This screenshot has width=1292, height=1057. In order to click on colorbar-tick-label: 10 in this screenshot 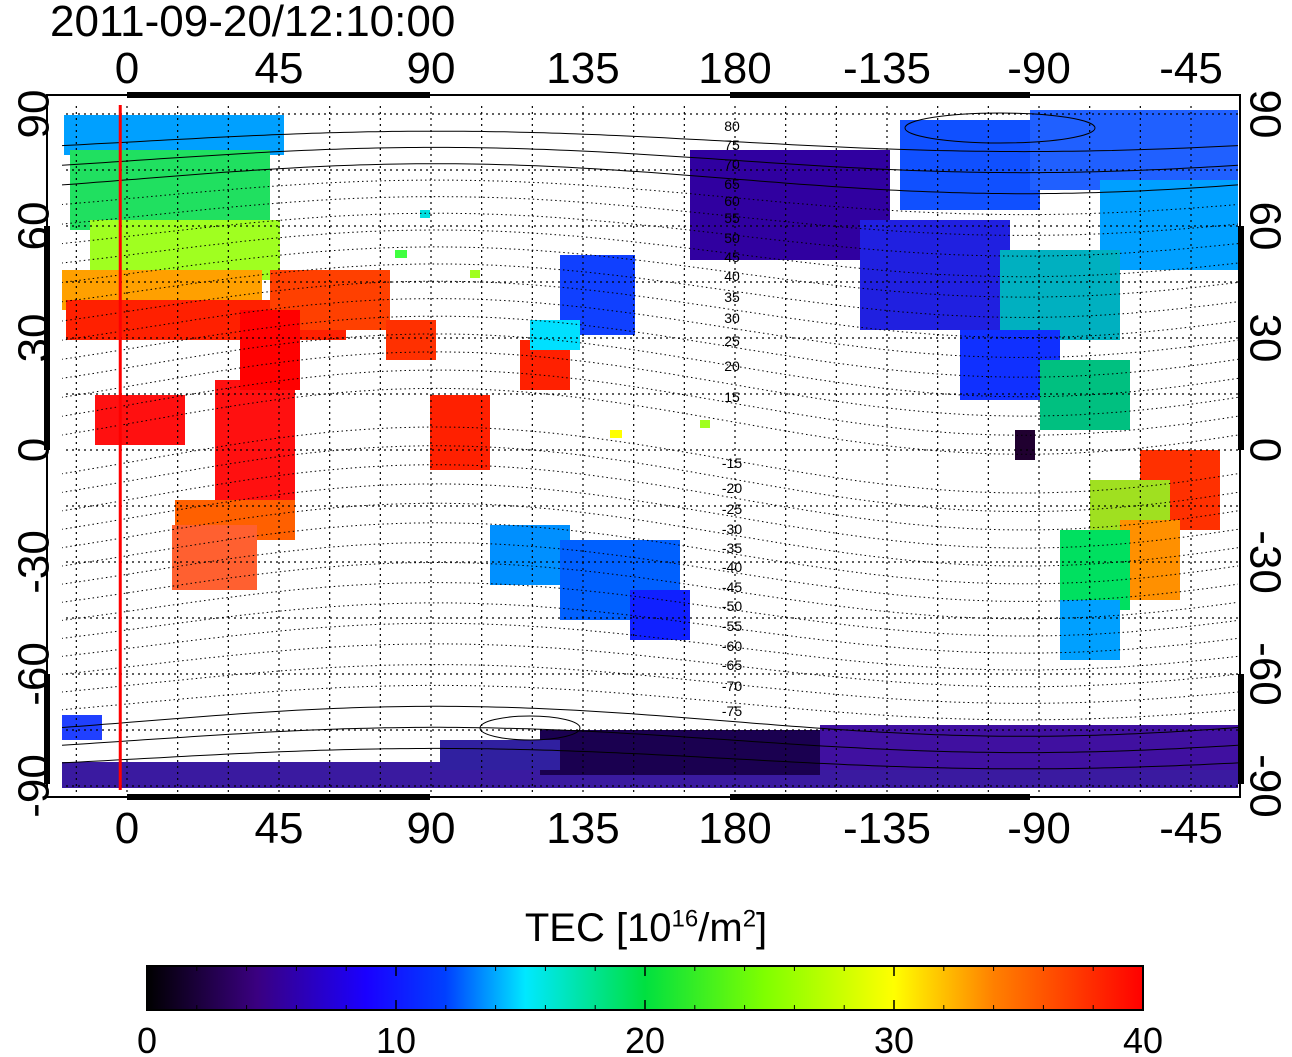, I will do `click(396, 1038)`.